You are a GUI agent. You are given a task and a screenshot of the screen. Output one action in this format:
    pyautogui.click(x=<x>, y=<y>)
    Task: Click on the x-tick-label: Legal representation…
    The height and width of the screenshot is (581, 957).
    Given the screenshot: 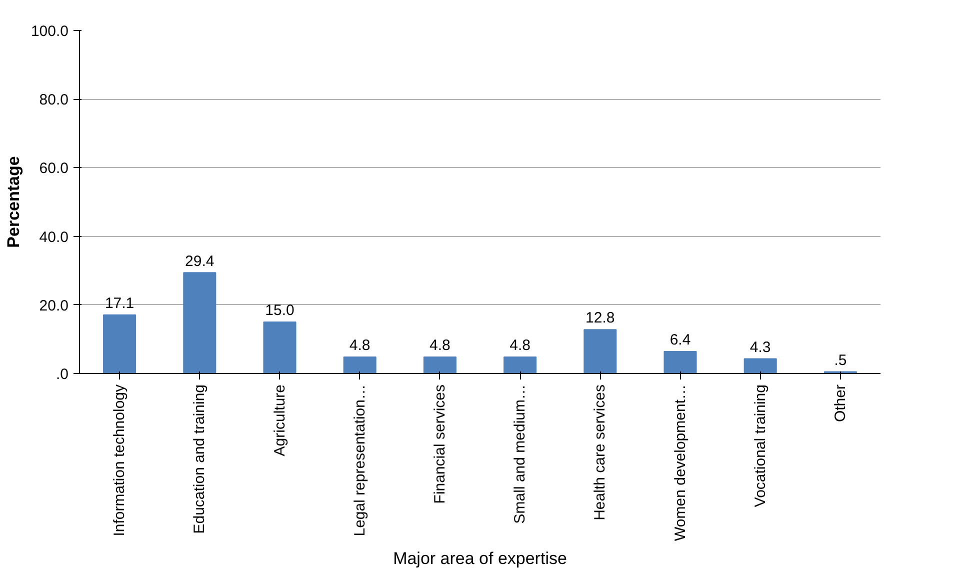 What is the action you would take?
    pyautogui.click(x=359, y=460)
    